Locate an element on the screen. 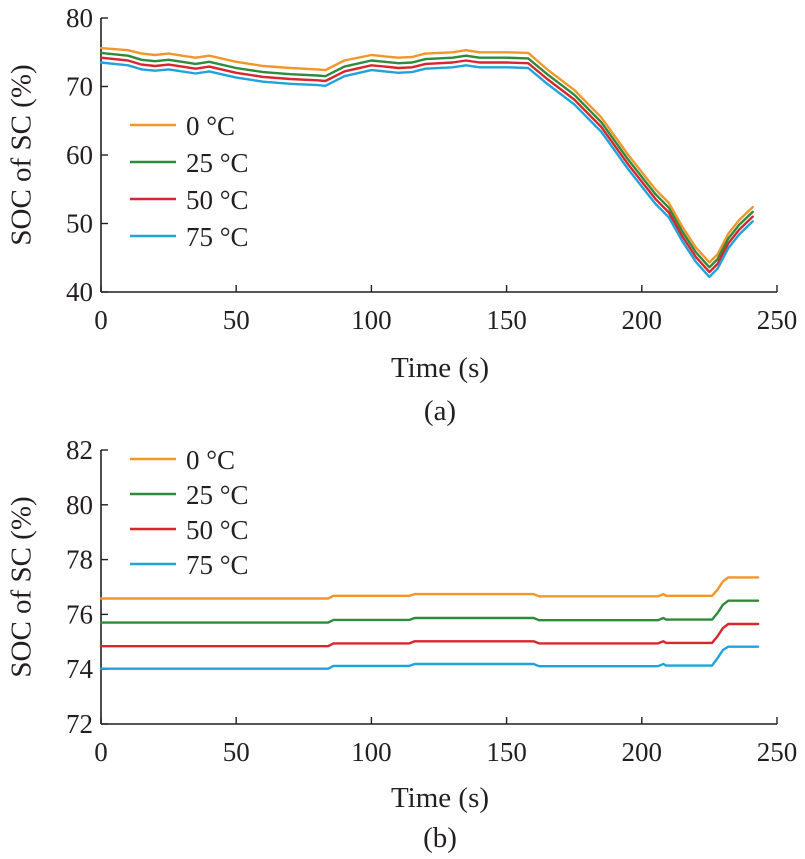  series-line-25Cc is located at coordinates (429, 611).